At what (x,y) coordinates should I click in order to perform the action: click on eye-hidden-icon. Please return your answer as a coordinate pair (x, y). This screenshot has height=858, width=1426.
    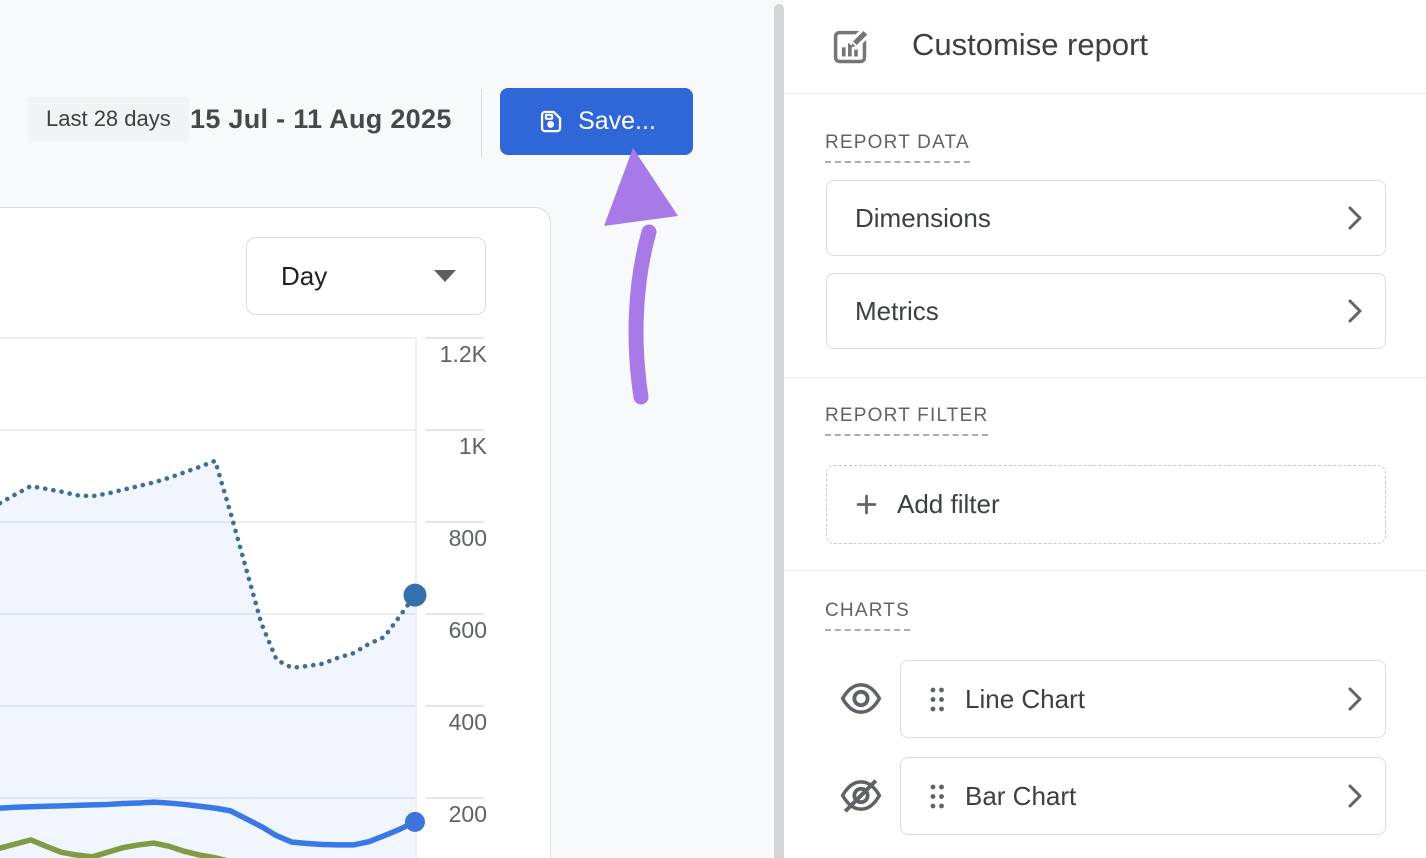
    Looking at the image, I should click on (861, 795).